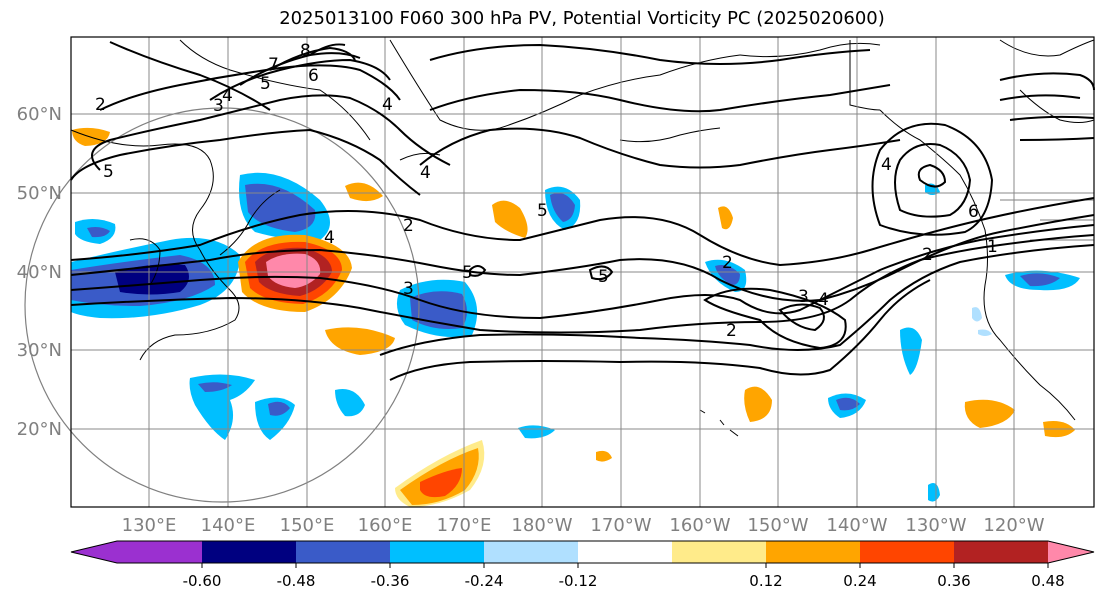 The height and width of the screenshot is (601, 1105). What do you see at coordinates (992, 247) in the screenshot?
I see `contour-label: 1` at bounding box center [992, 247].